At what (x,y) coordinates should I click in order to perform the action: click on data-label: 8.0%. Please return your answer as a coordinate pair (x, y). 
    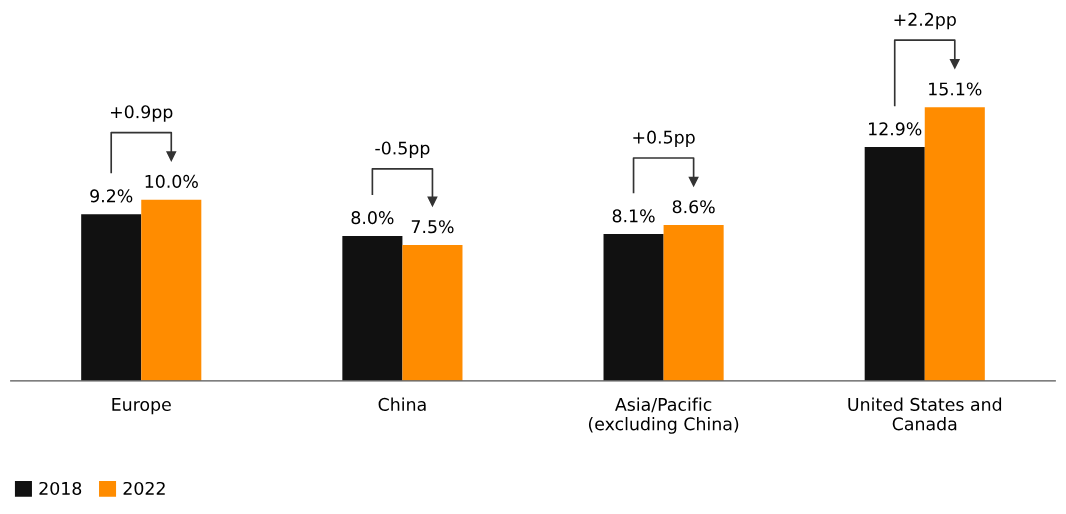
    Looking at the image, I should click on (372, 218).